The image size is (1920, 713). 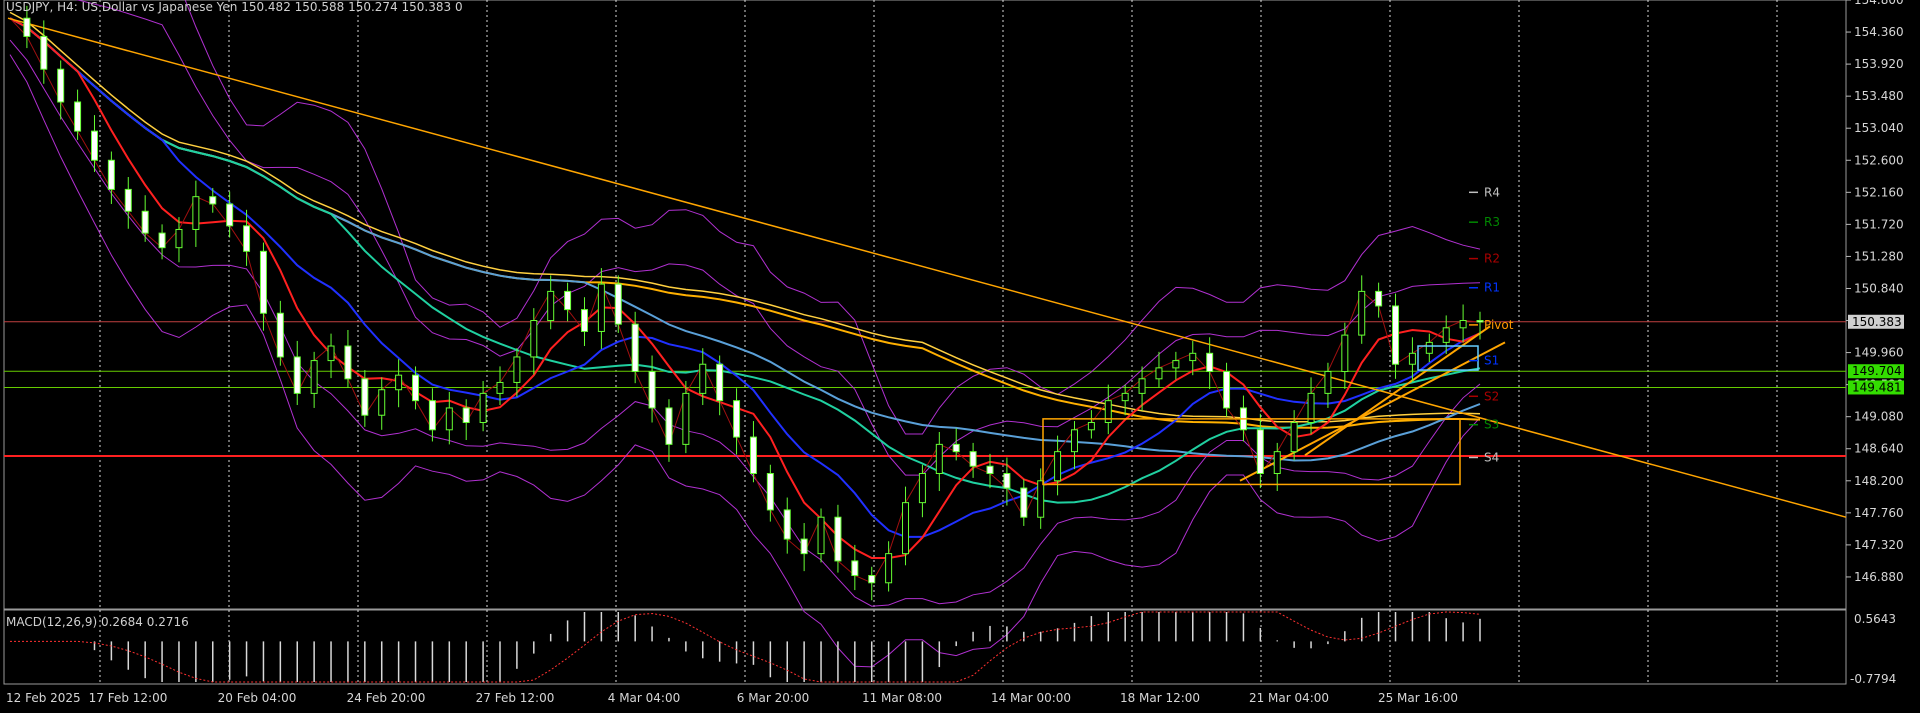 What do you see at coordinates (1875, 619) in the screenshot?
I see `macd-axis-top: 0.5643` at bounding box center [1875, 619].